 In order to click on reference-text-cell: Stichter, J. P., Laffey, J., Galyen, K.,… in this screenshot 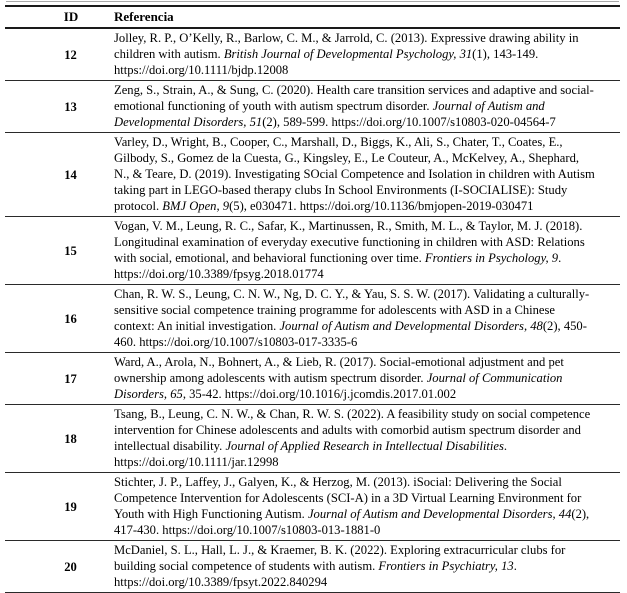, I will do `click(365, 506)`.